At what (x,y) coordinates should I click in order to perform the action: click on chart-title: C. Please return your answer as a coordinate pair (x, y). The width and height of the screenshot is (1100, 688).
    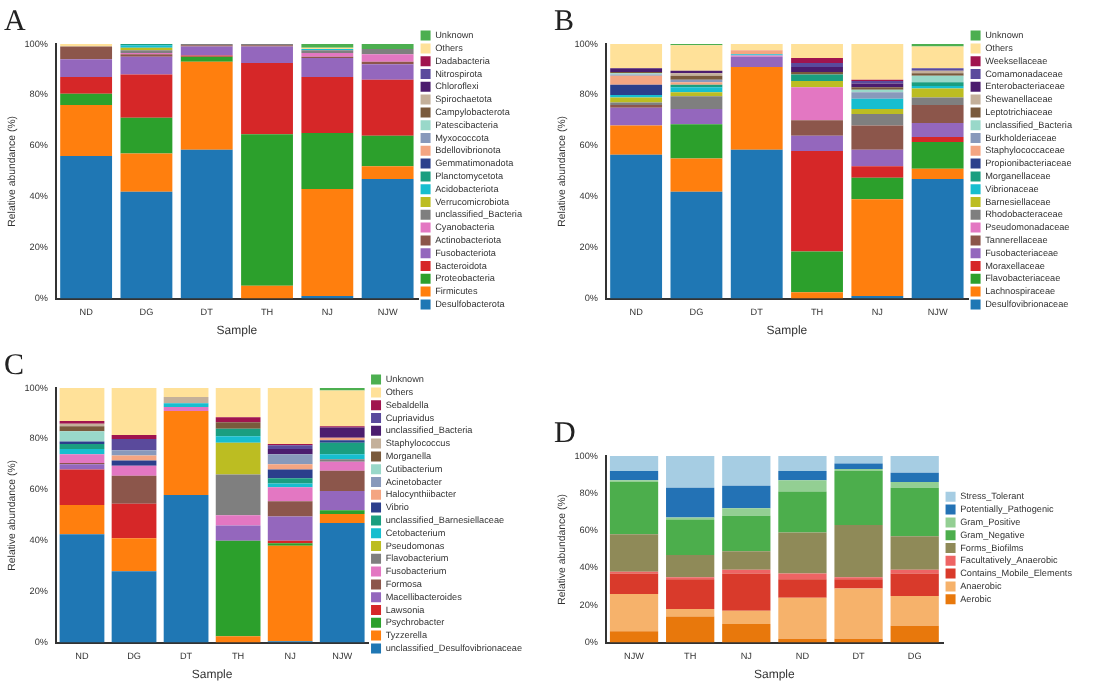
    Looking at the image, I should click on (14, 365).